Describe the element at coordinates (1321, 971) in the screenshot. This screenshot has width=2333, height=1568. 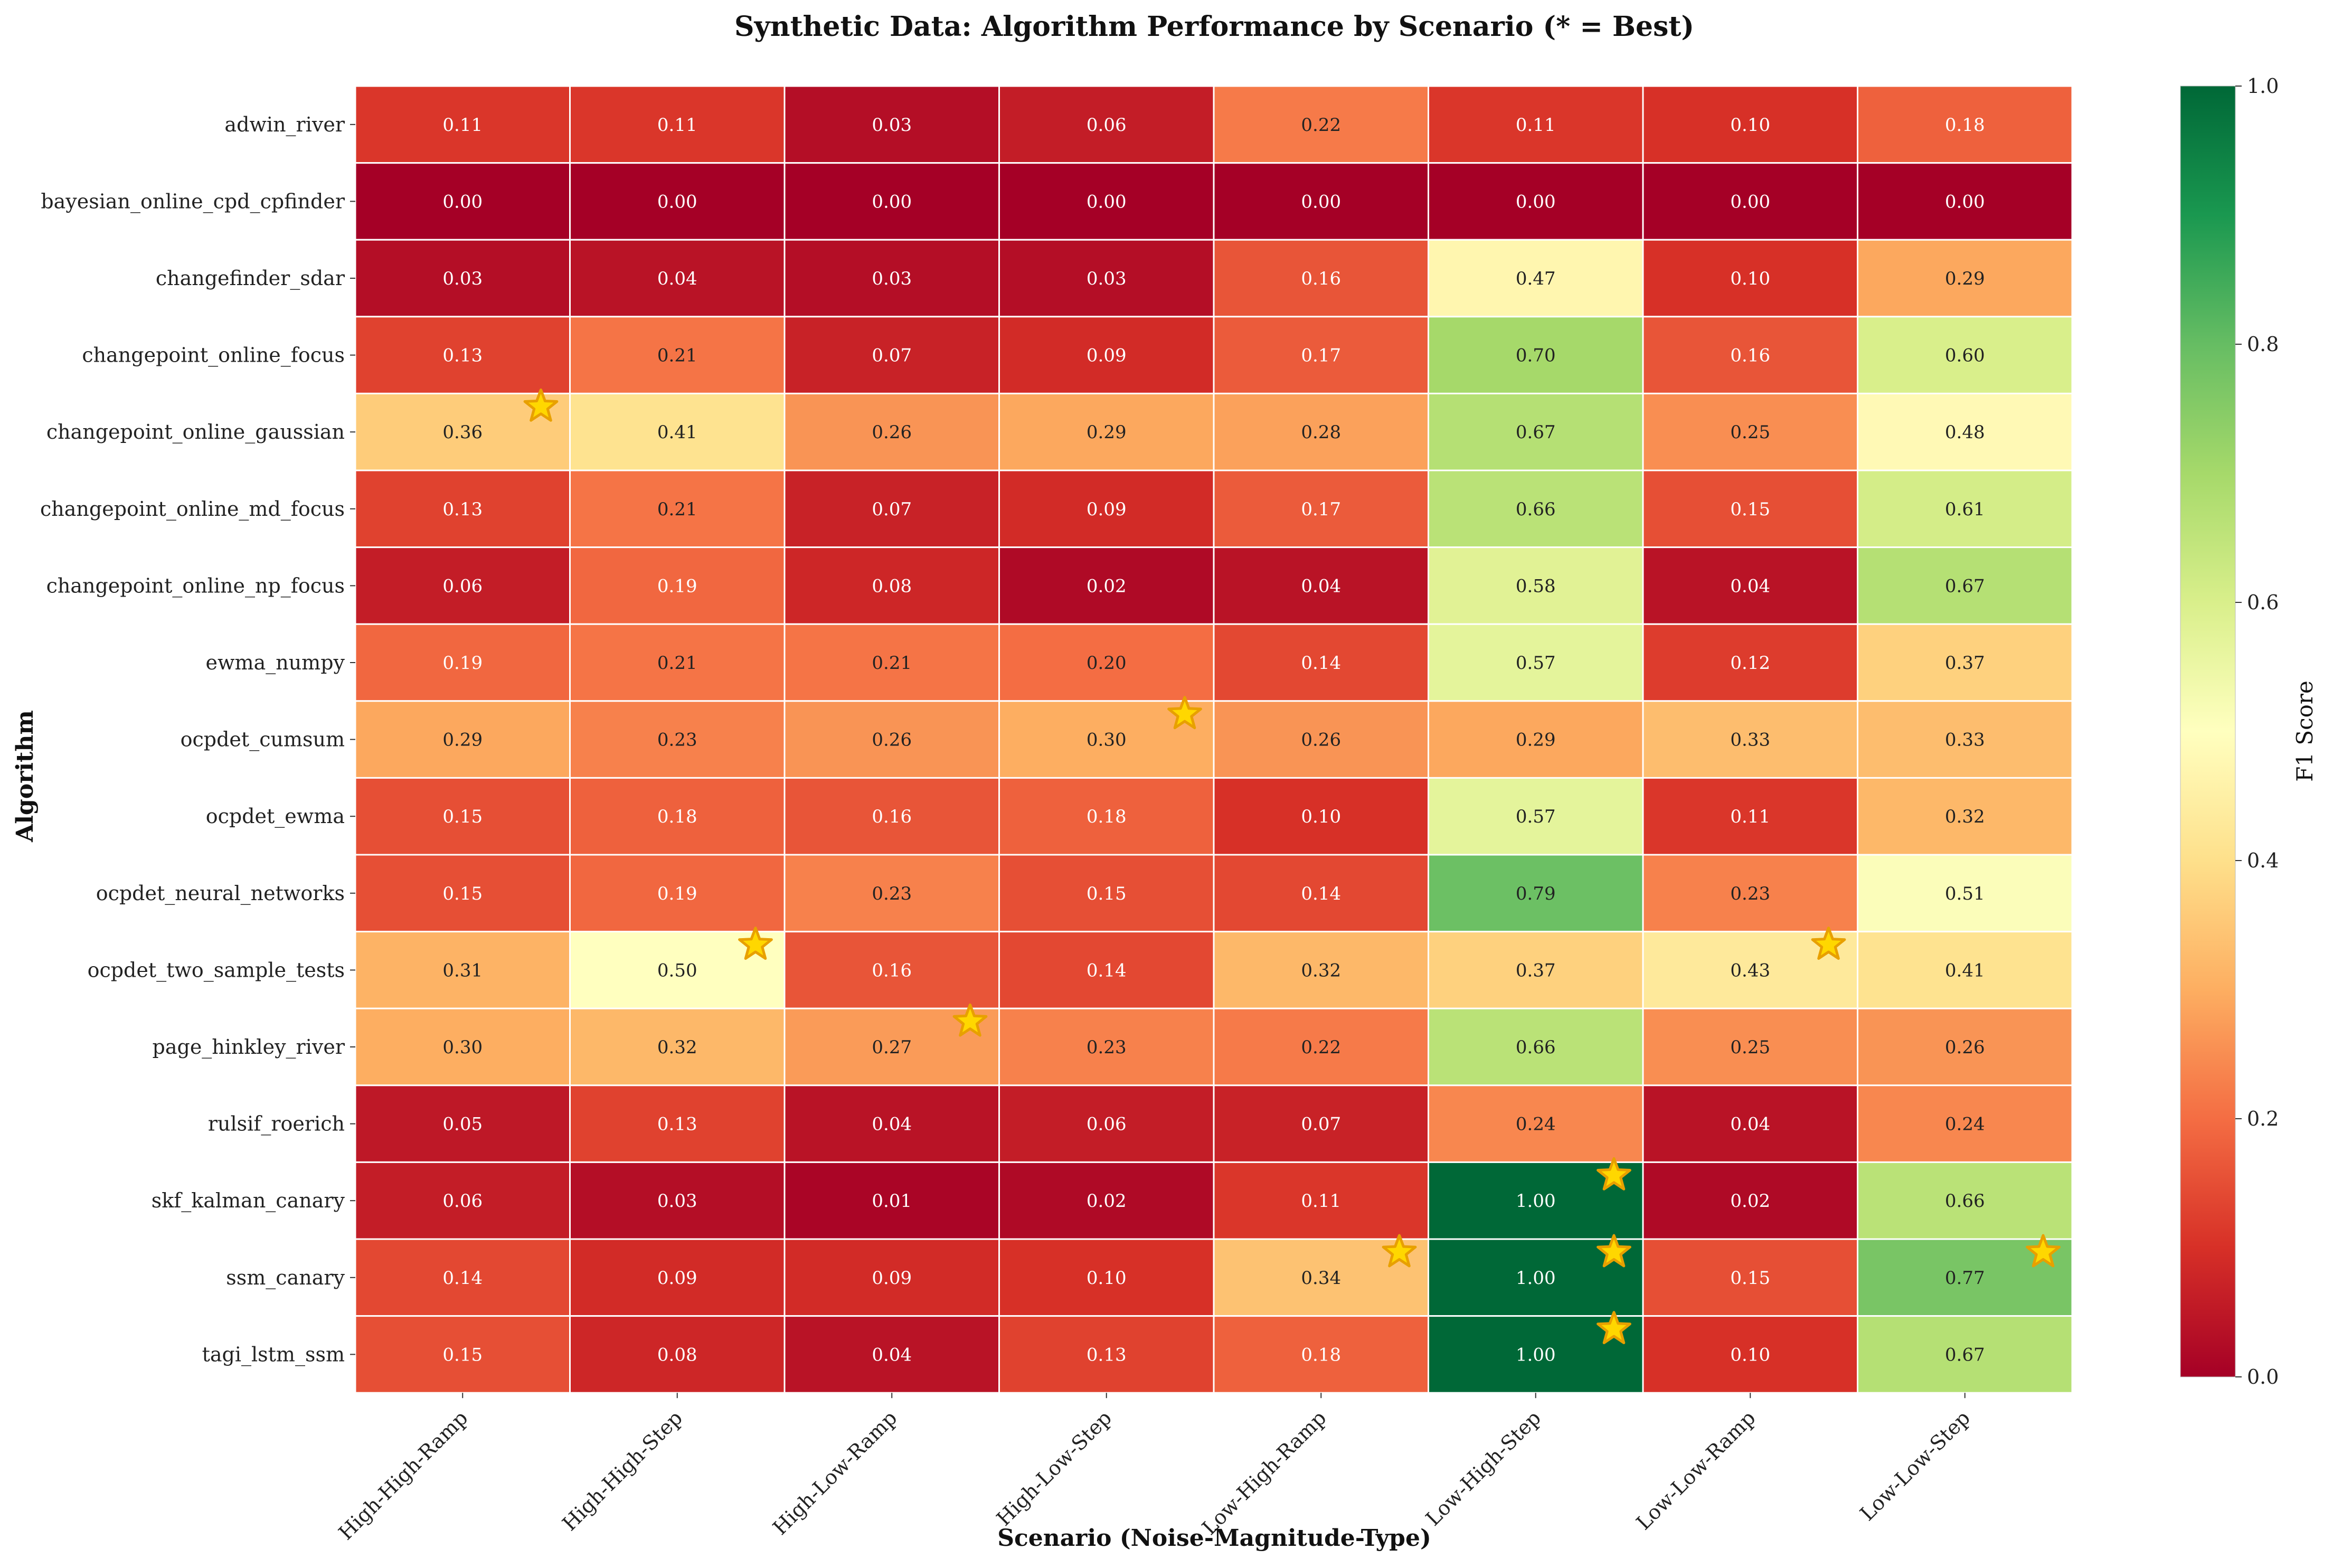
I see `cell-value-label: 0.32` at that location.